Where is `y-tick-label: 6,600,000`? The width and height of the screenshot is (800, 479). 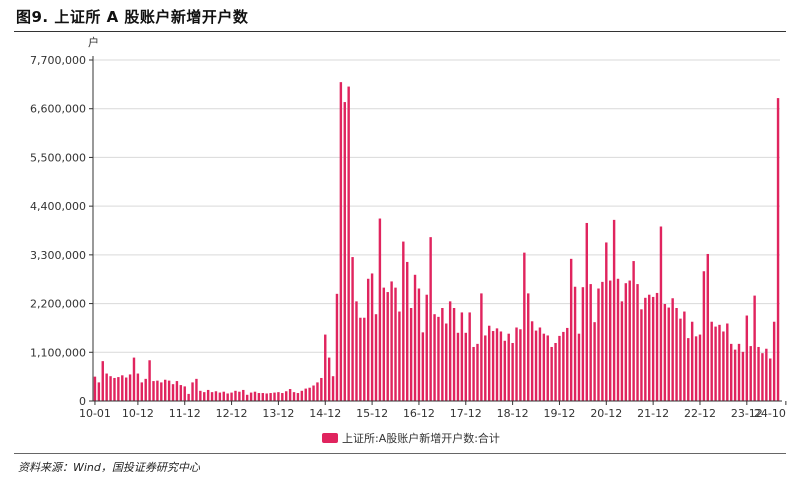 y-tick-label: 6,600,000 is located at coordinates (58, 109).